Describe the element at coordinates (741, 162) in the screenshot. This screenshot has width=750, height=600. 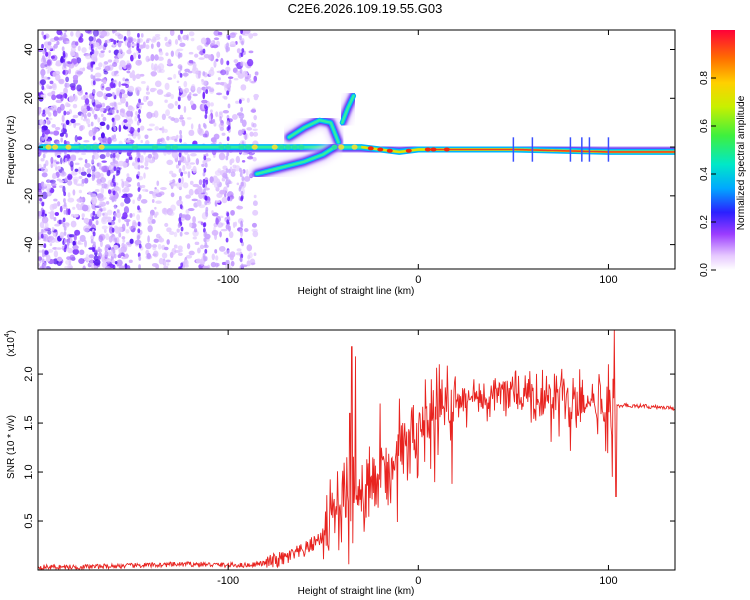
I see `colorbar-label: Normalized spectral amplitude` at that location.